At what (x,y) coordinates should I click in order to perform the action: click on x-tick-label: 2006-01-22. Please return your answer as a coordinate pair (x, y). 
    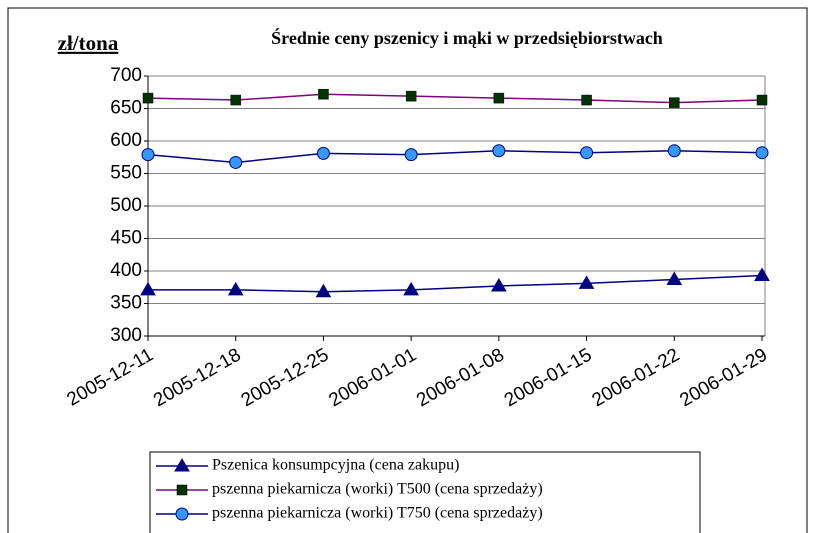
    Looking at the image, I should click on (636, 377).